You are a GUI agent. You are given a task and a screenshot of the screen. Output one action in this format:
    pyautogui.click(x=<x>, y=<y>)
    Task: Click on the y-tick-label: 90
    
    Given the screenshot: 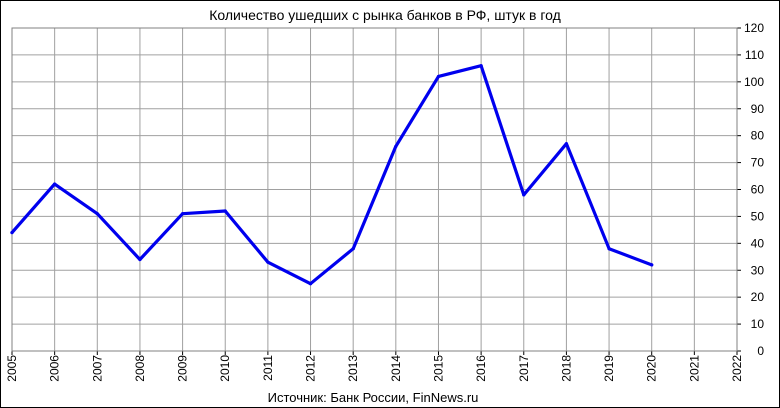 What is the action you would take?
    pyautogui.click(x=758, y=109)
    